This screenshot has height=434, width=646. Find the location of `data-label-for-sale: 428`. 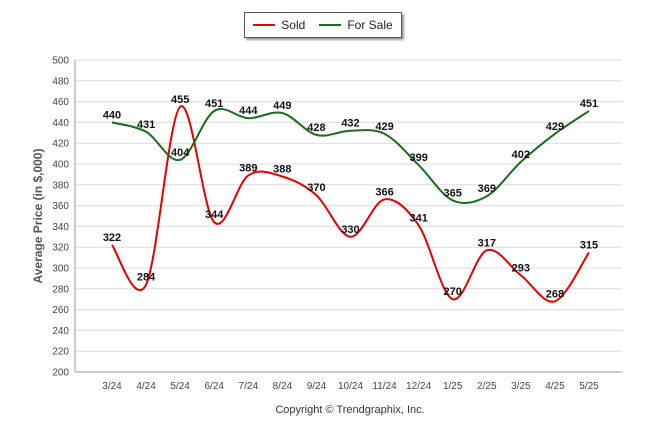

data-label-for-sale: 428 is located at coordinates (316, 128).